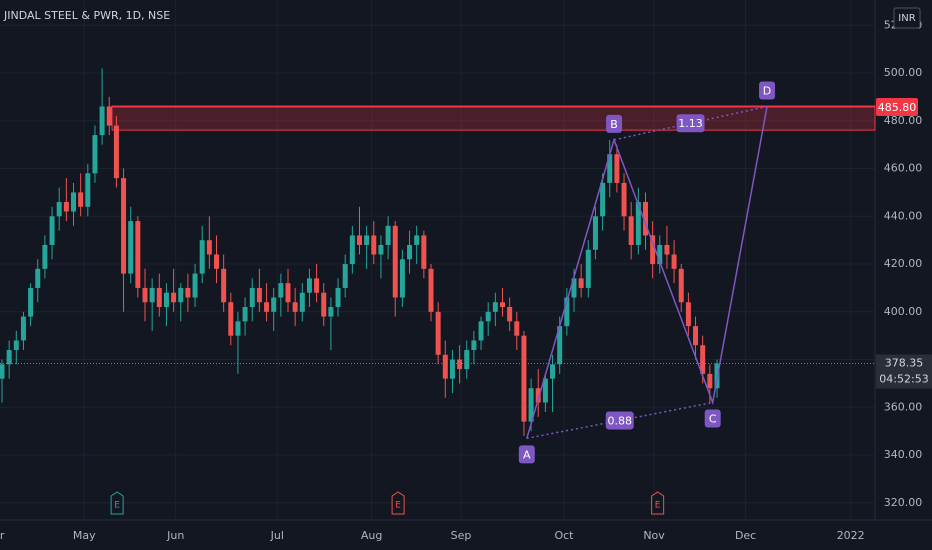 The width and height of the screenshot is (932, 550). Describe the element at coordinates (493, 118) in the screenshot. I see `resistance-zone` at that location.